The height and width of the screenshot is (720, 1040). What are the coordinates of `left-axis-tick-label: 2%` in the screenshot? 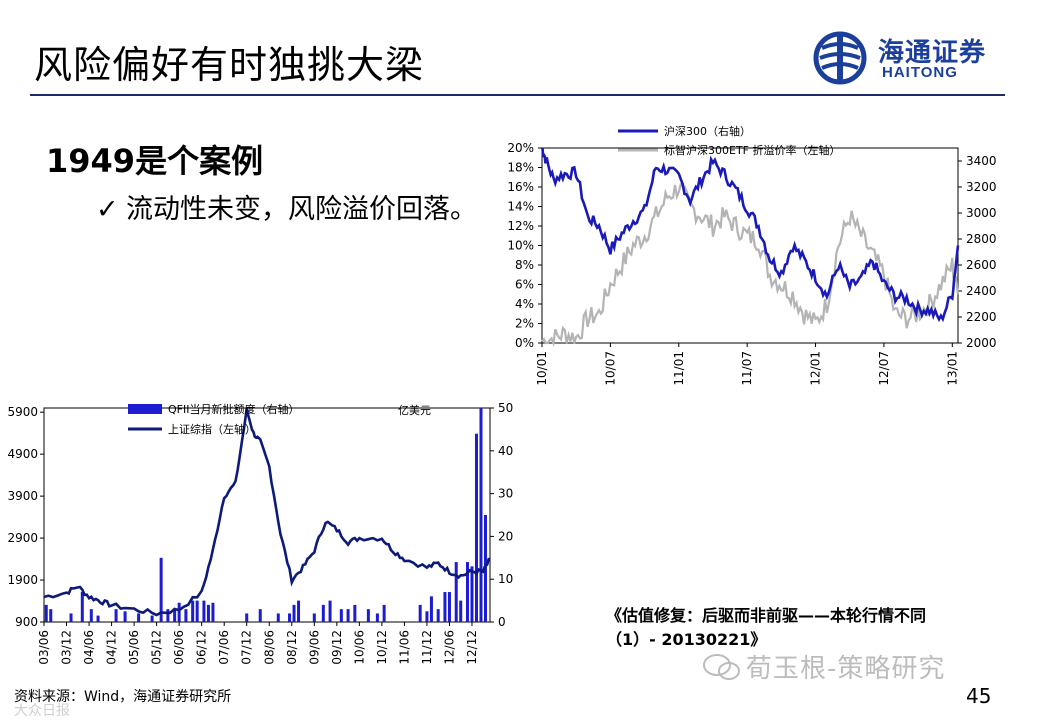 It's located at (524, 324).